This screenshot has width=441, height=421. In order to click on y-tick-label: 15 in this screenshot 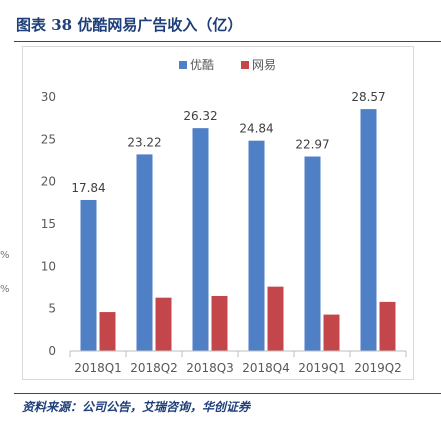, I will do `click(48, 224)`.